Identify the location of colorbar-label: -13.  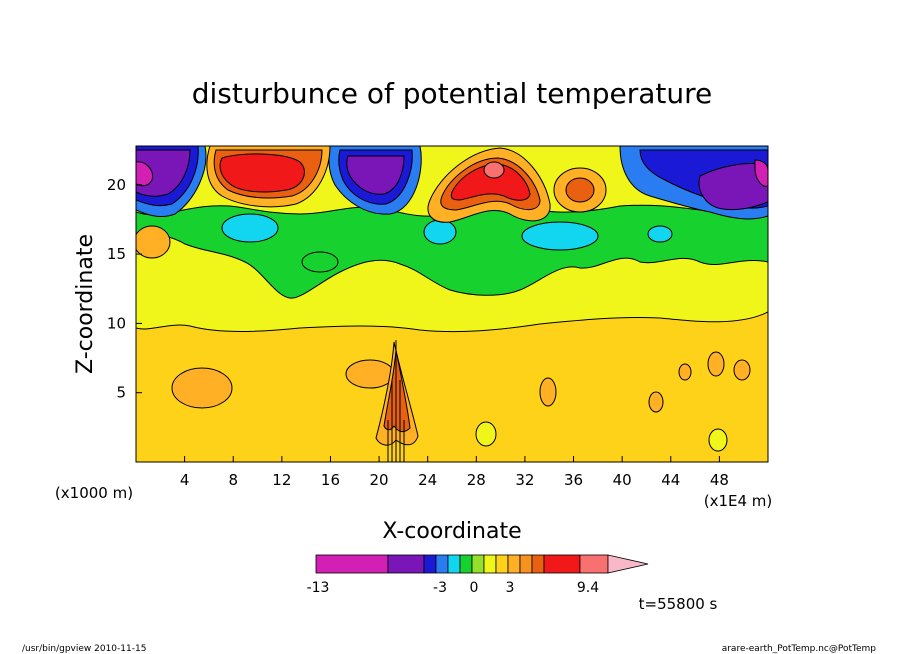
(318, 588).